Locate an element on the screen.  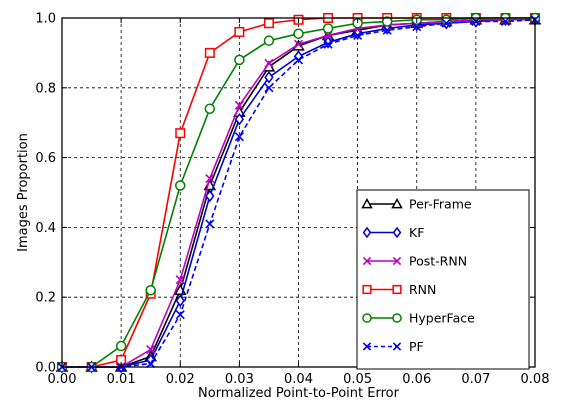
legend-box is located at coordinates (443, 279).